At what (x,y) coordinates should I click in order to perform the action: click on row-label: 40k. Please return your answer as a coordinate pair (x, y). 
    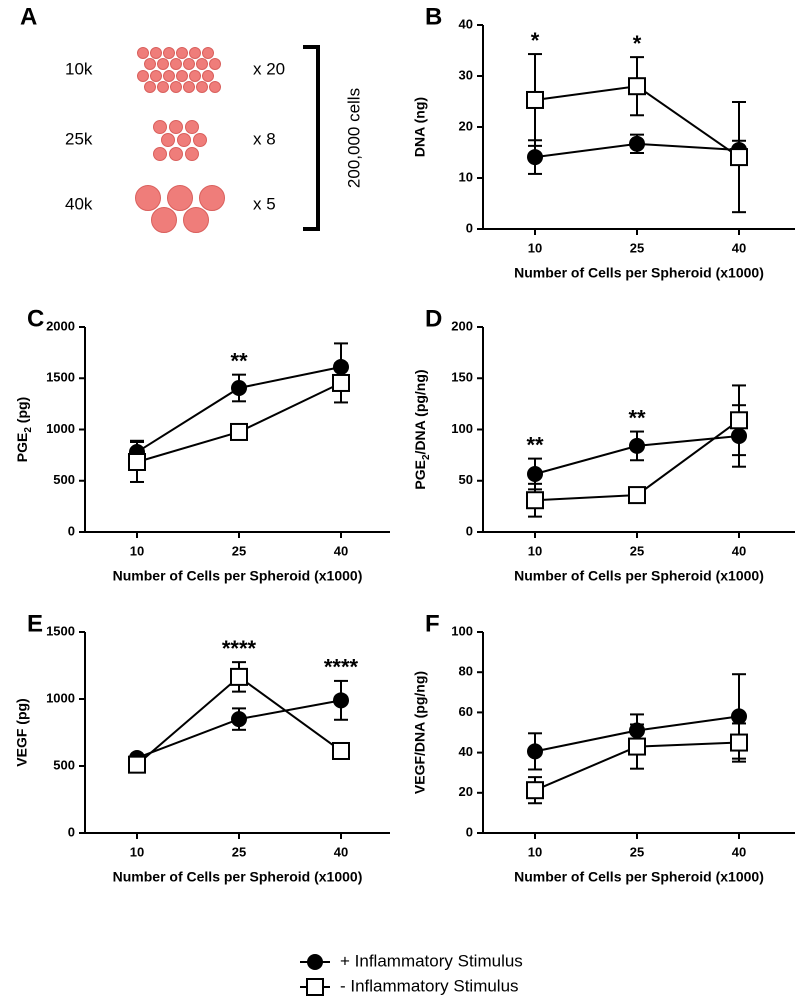
    Looking at the image, I should click on (79, 203).